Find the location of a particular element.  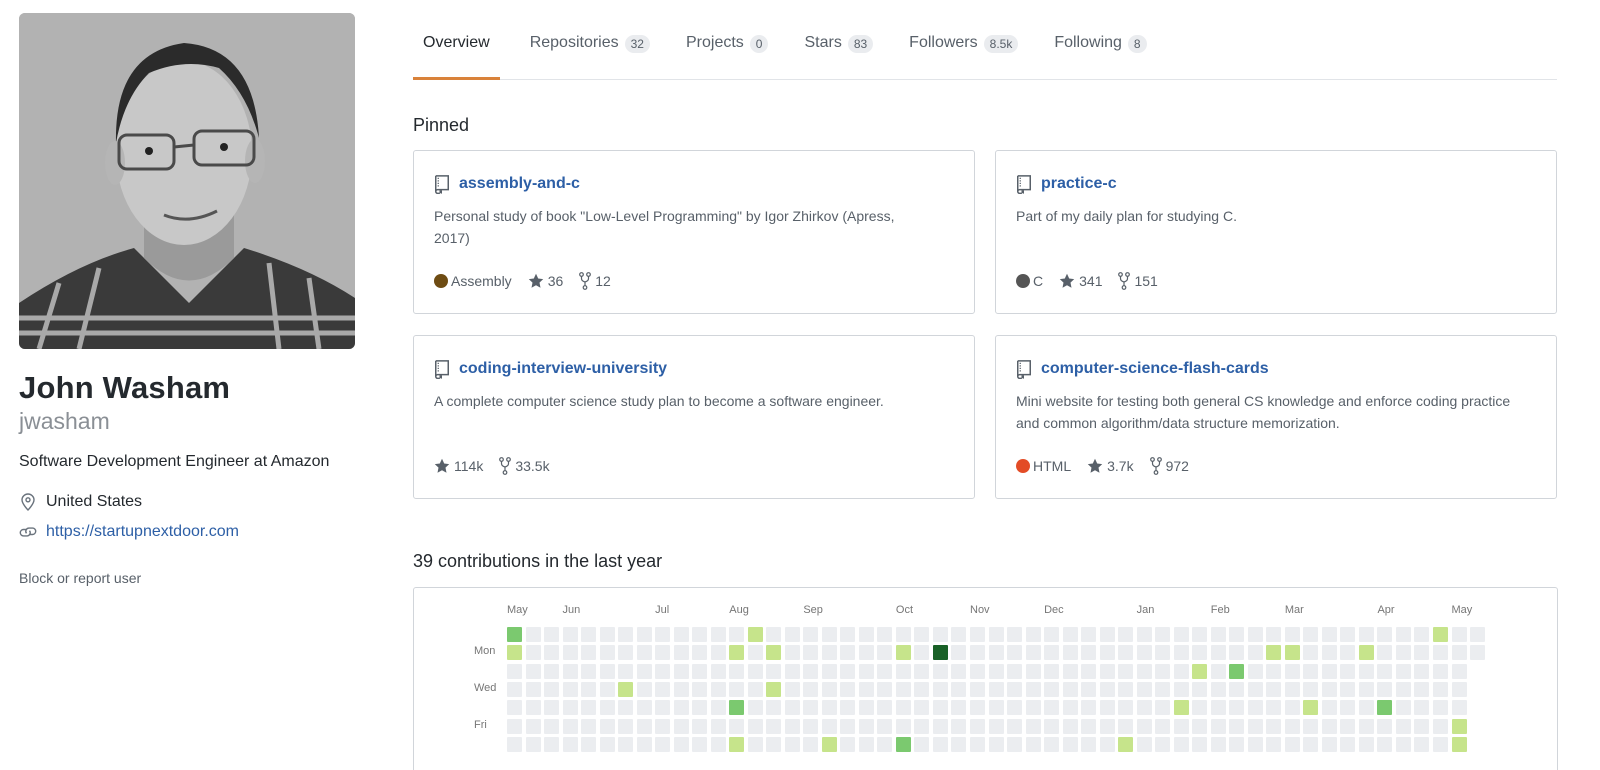

repo-name-link: practice-c is located at coordinates (1079, 183).